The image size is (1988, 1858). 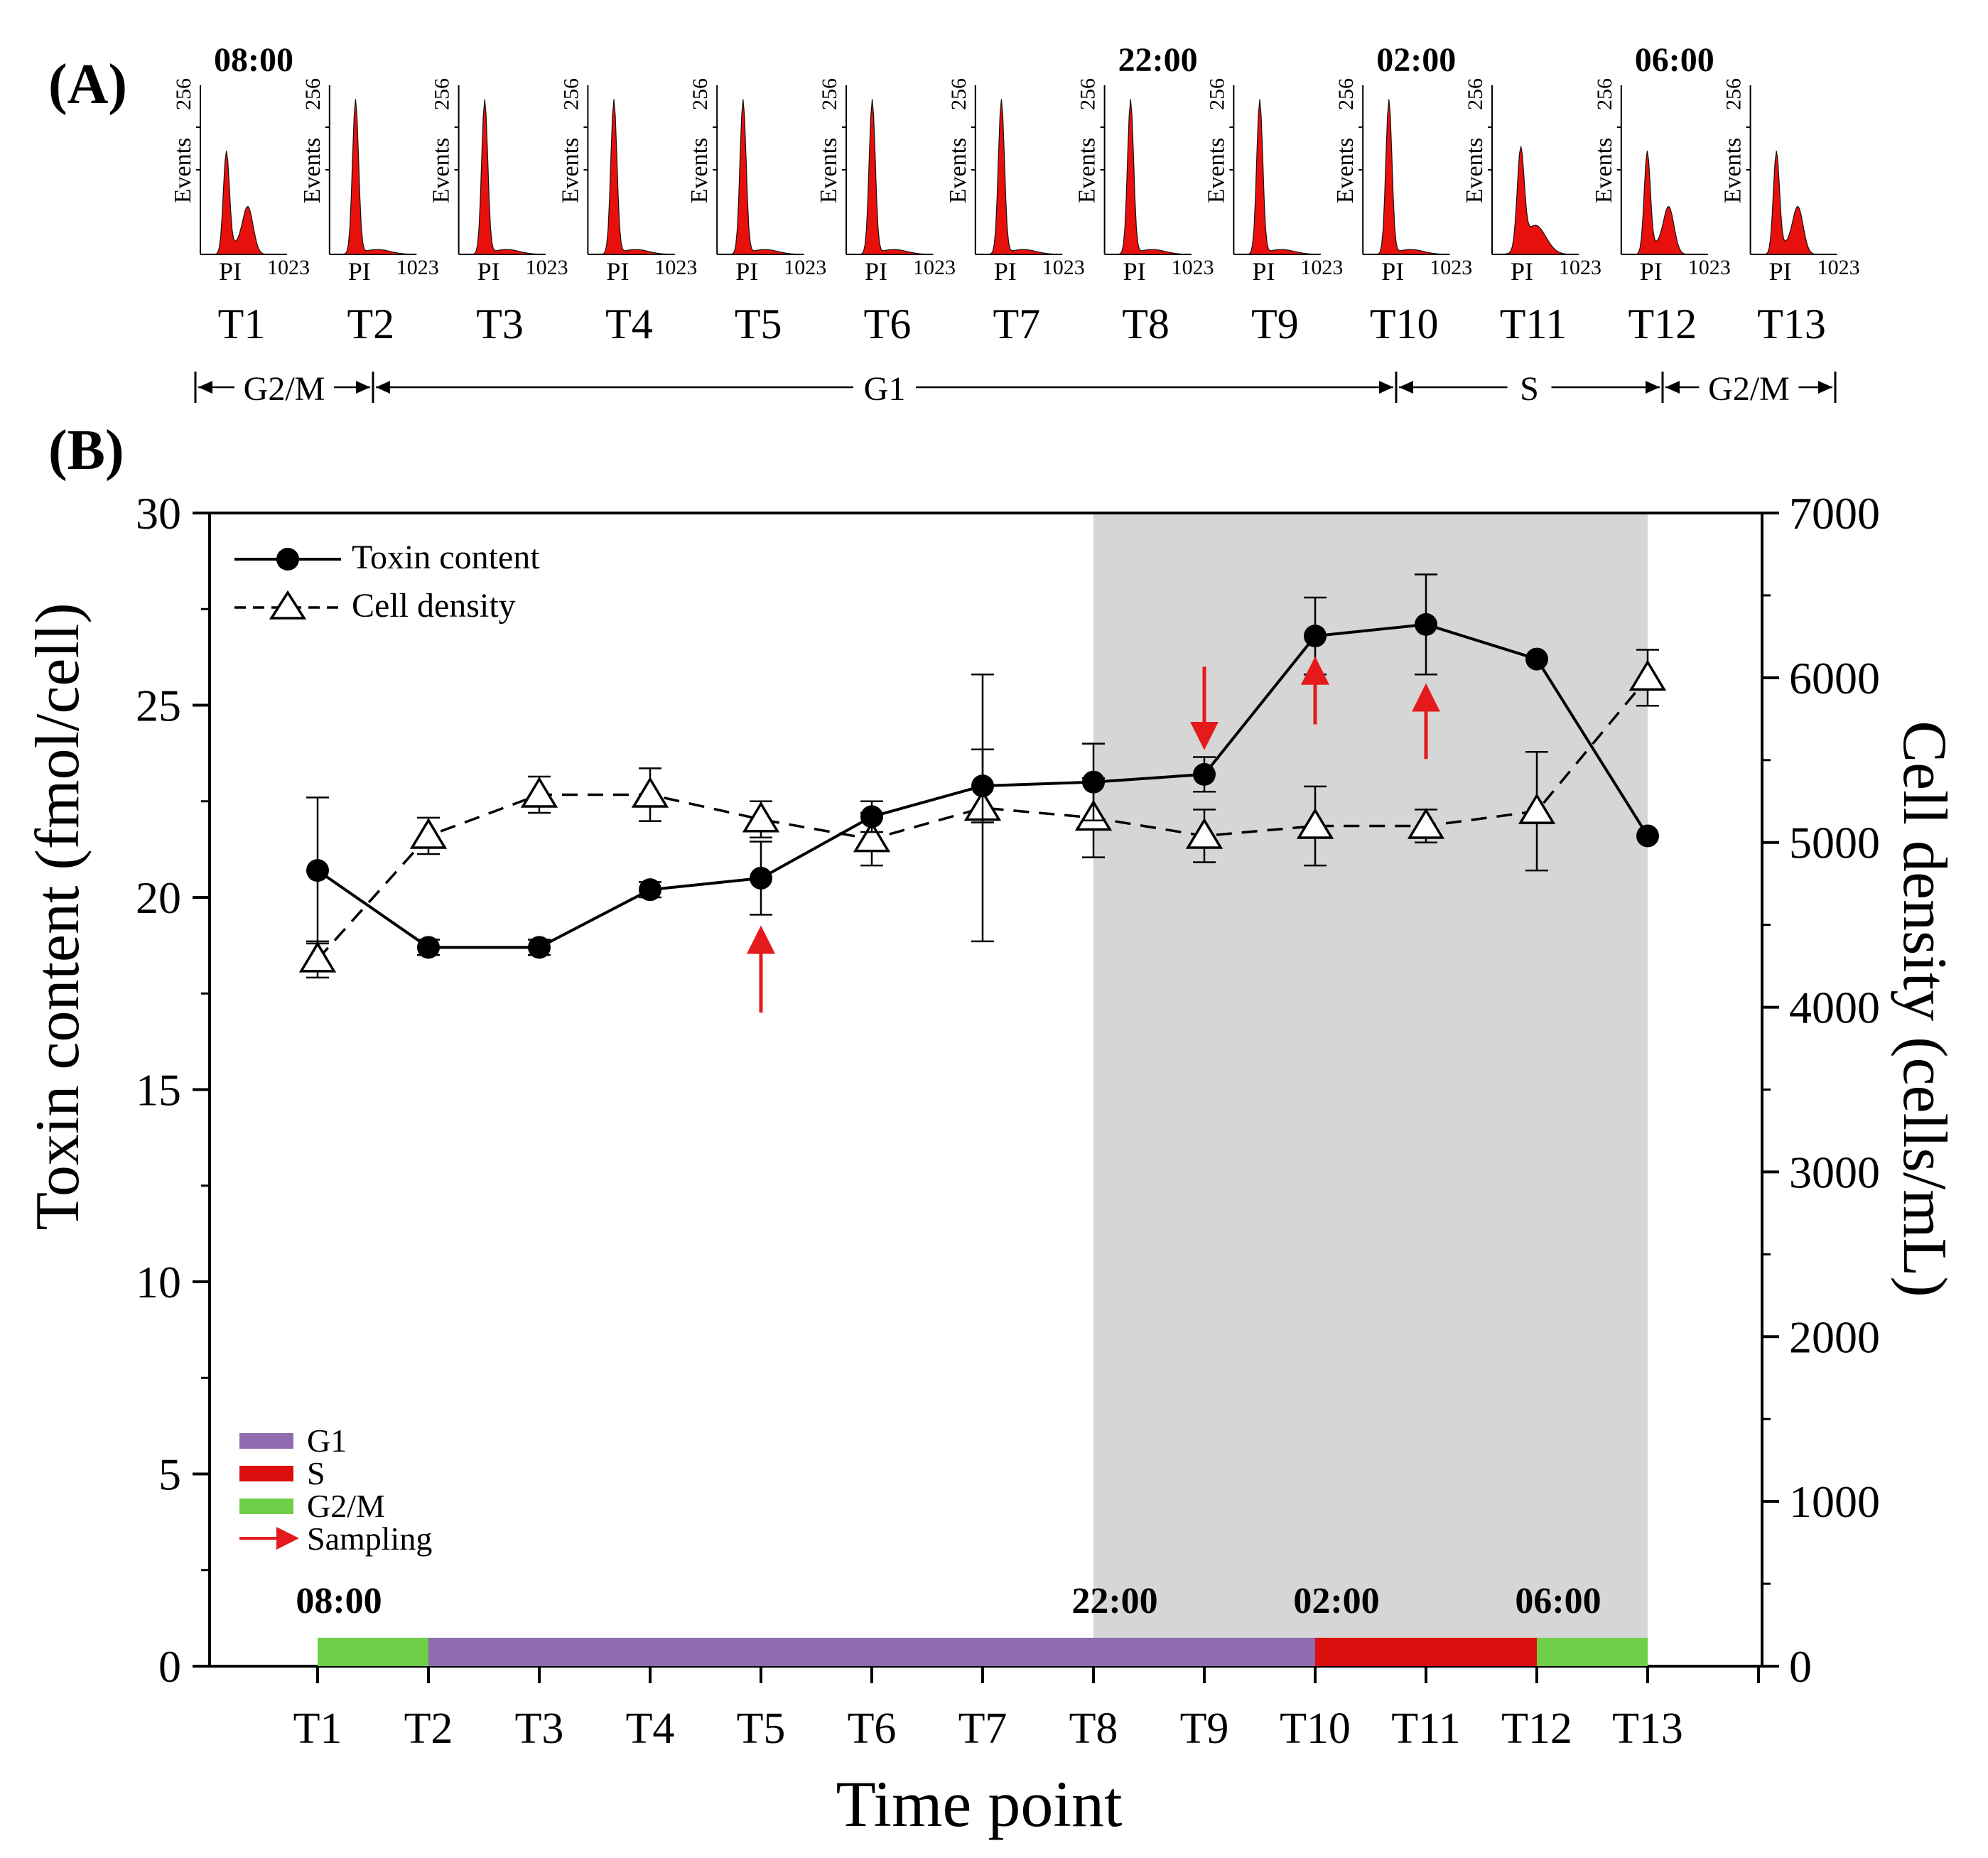 I want to click on histogram-time-point-label: T1, so click(x=242, y=324).